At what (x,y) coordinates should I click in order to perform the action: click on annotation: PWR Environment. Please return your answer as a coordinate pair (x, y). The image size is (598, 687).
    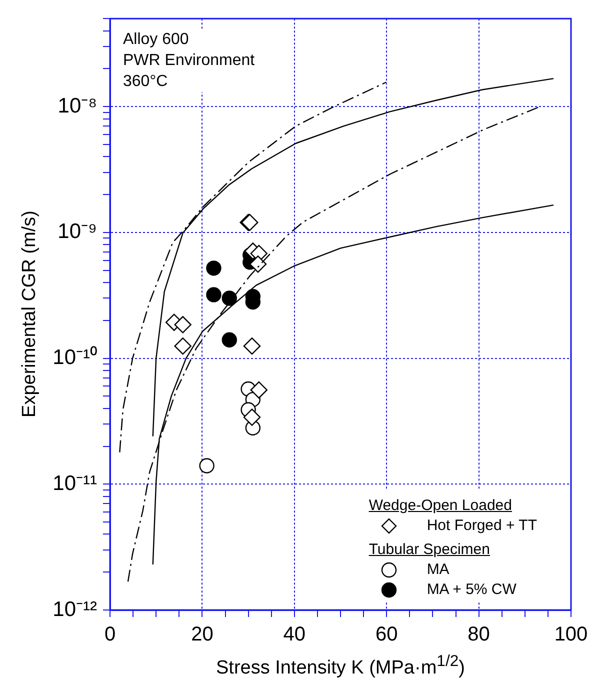
    Looking at the image, I should click on (189, 60).